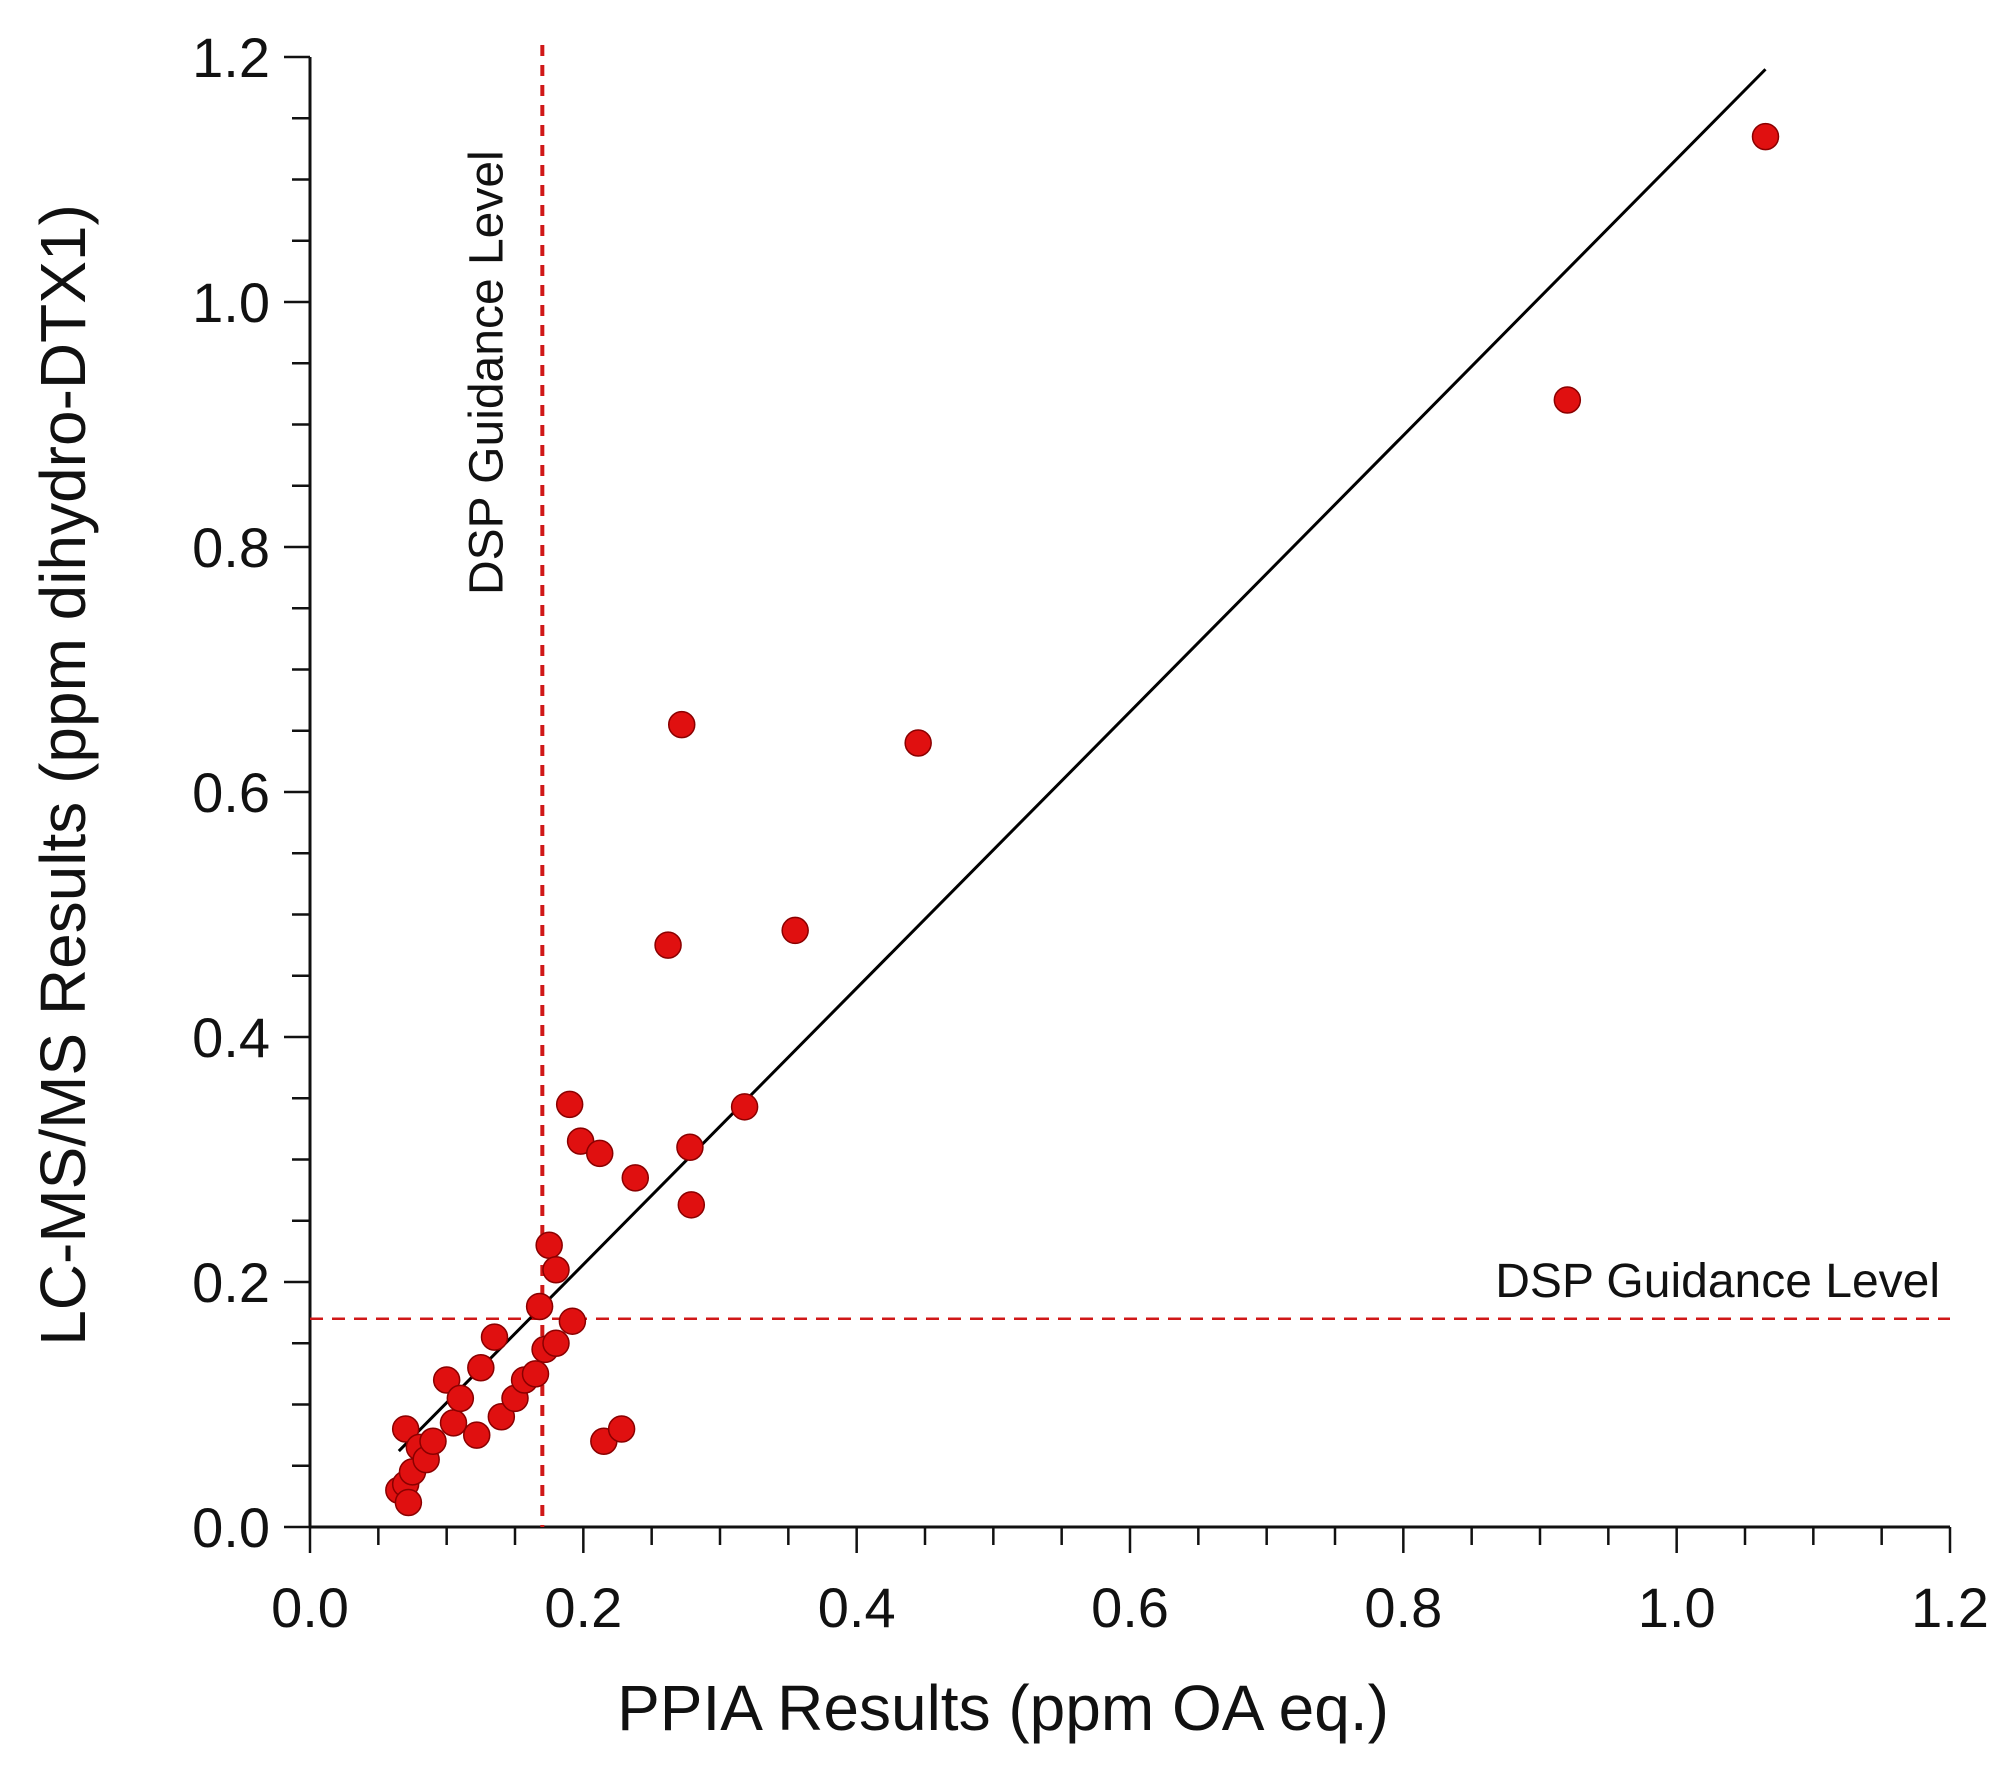 The width and height of the screenshot is (1997, 1771). I want to click on x-tick-label: 0.2, so click(583, 1607).